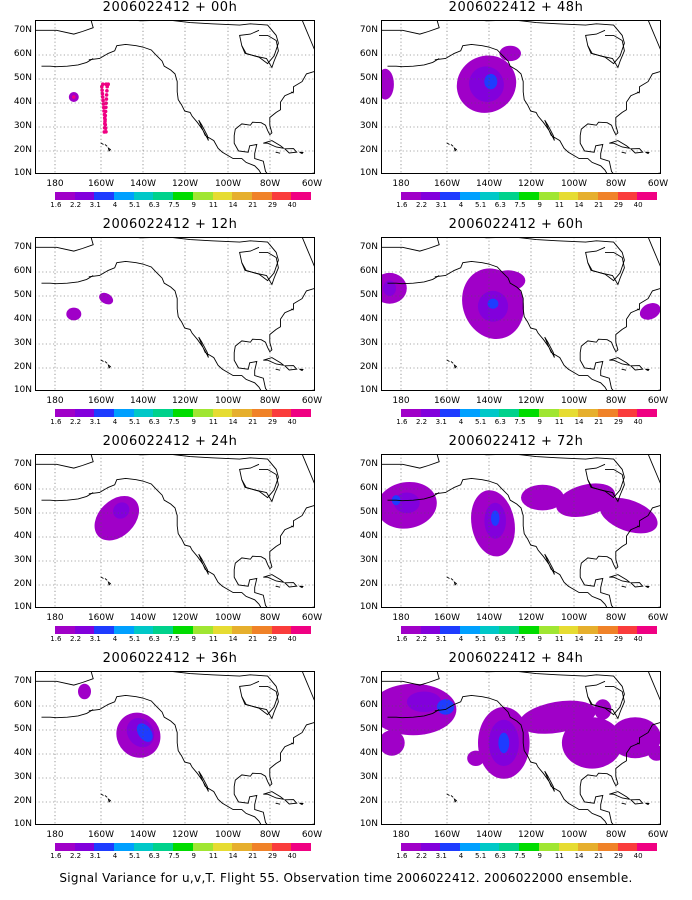 The height and width of the screenshot is (900, 692). What do you see at coordinates (183, 630) in the screenshot?
I see `colorbar` at bounding box center [183, 630].